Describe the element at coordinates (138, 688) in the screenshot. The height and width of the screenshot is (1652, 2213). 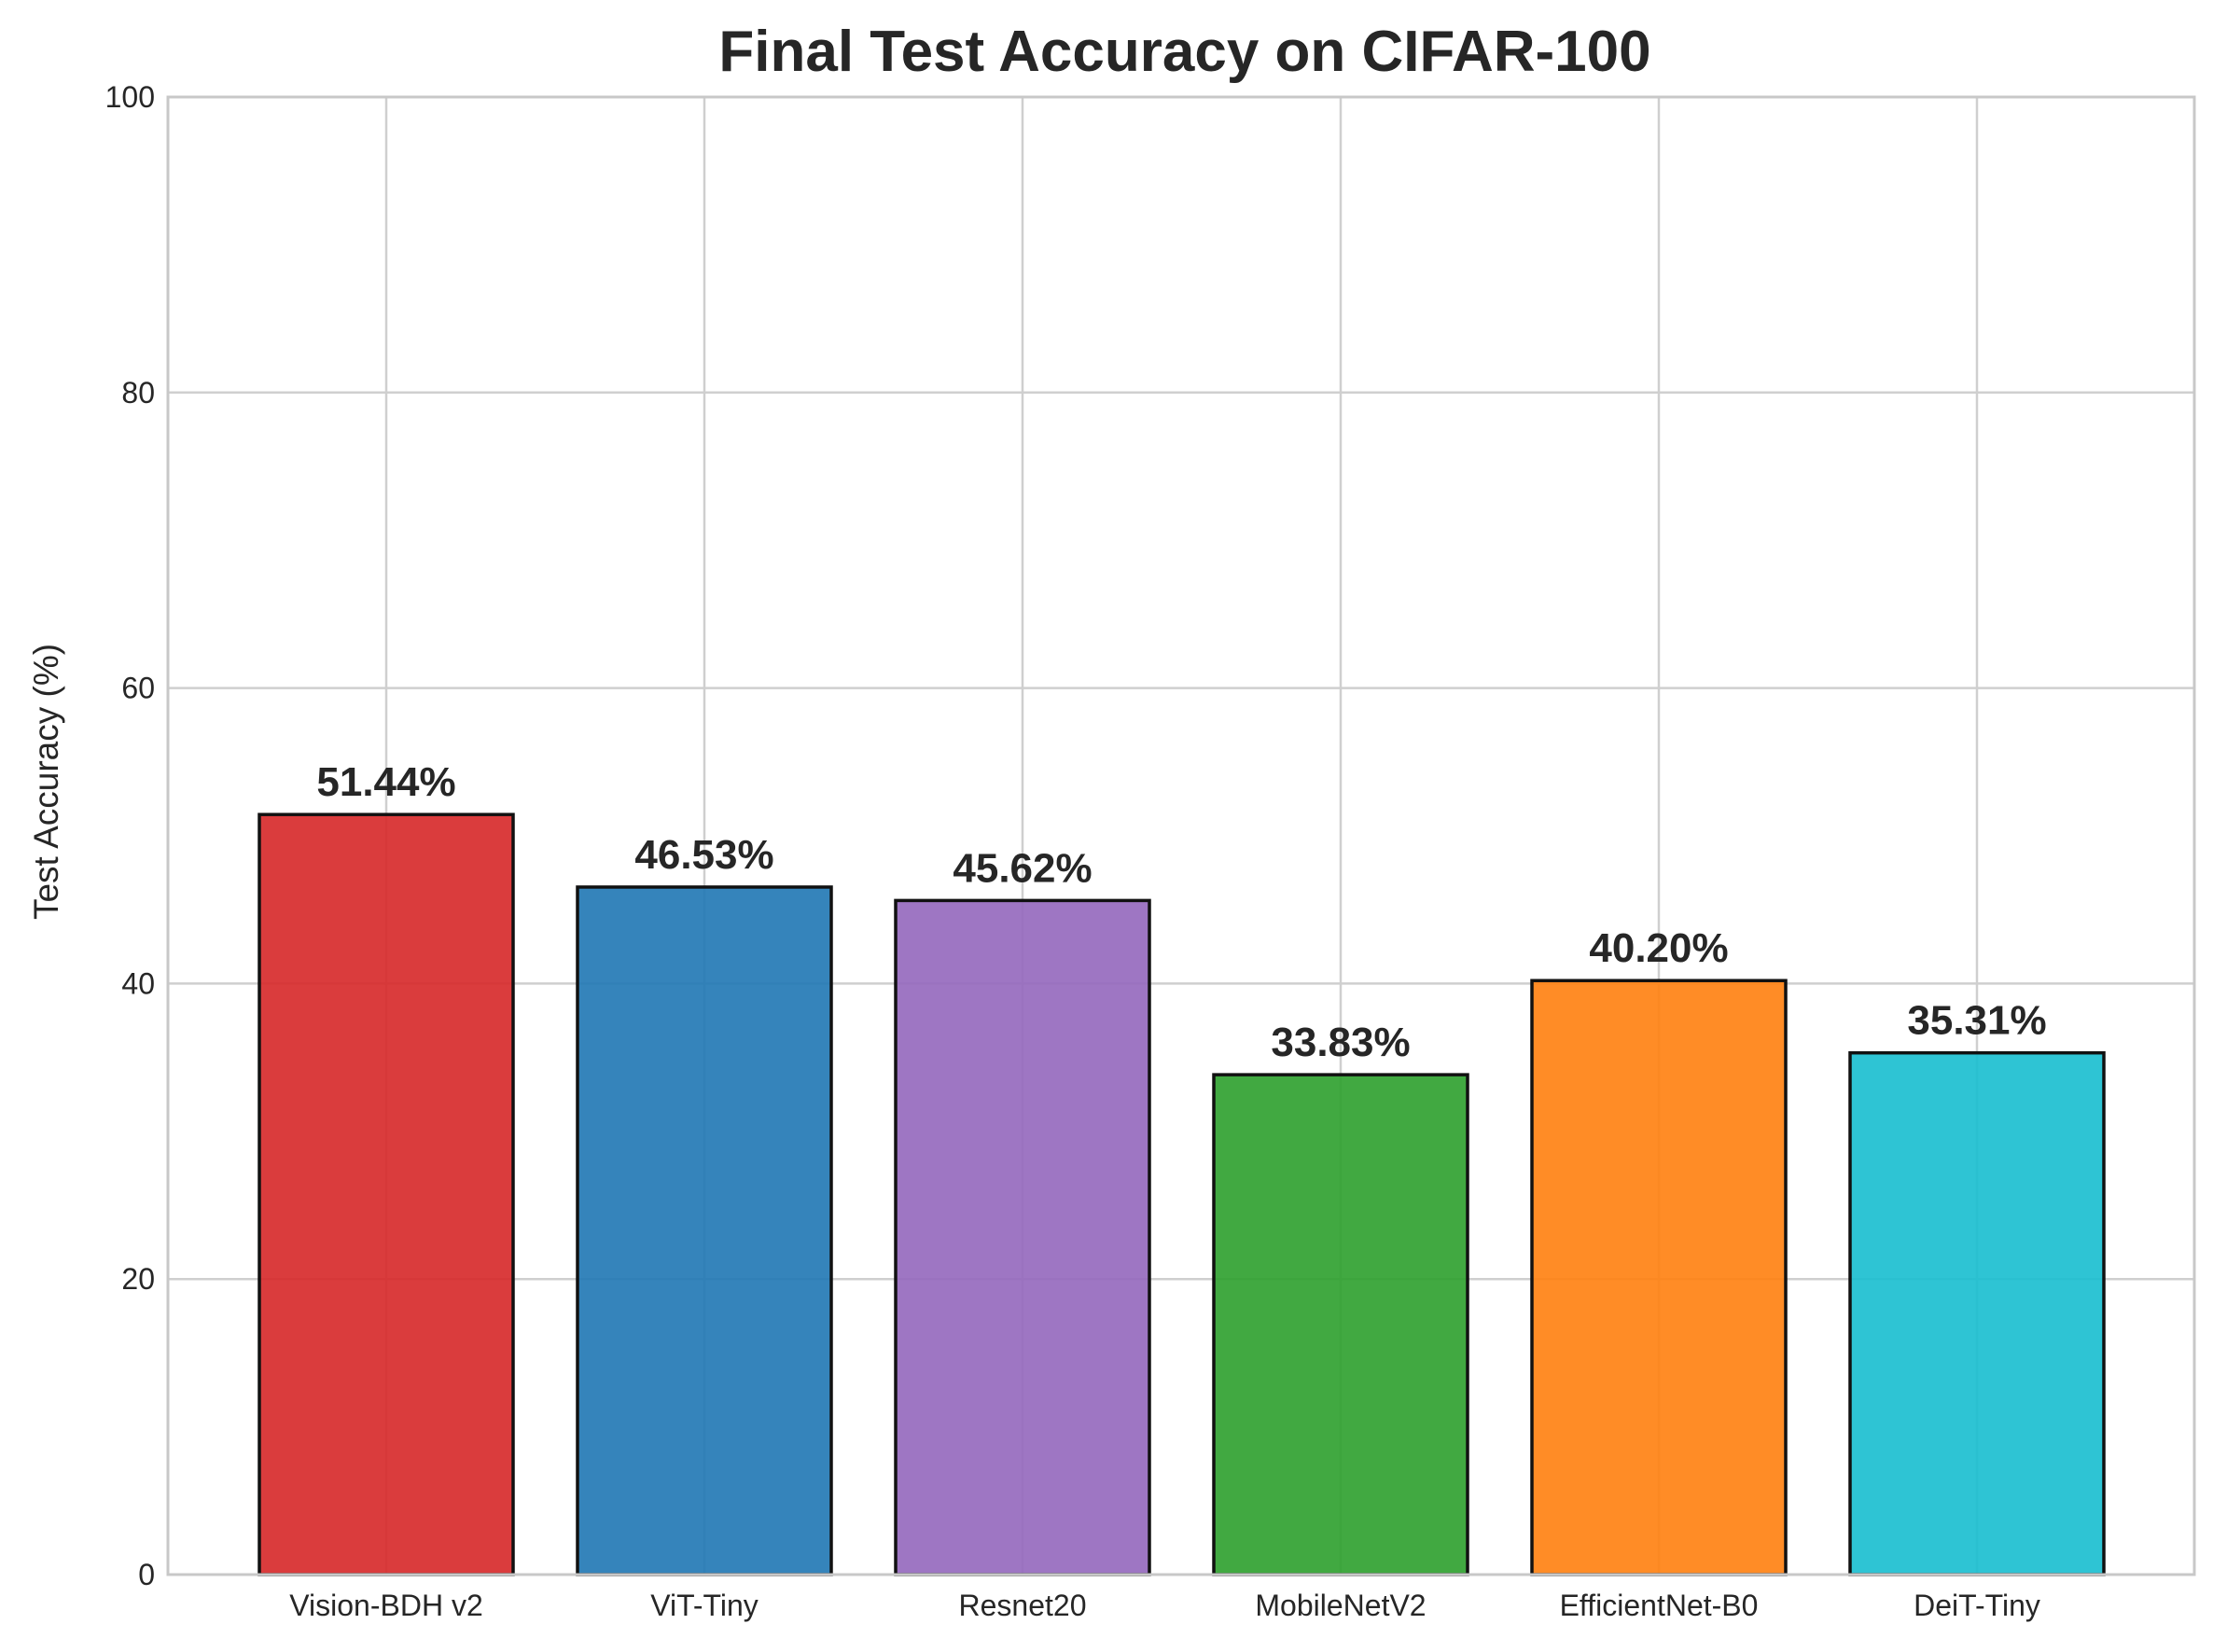
I see `y-tick-label: 60` at that location.